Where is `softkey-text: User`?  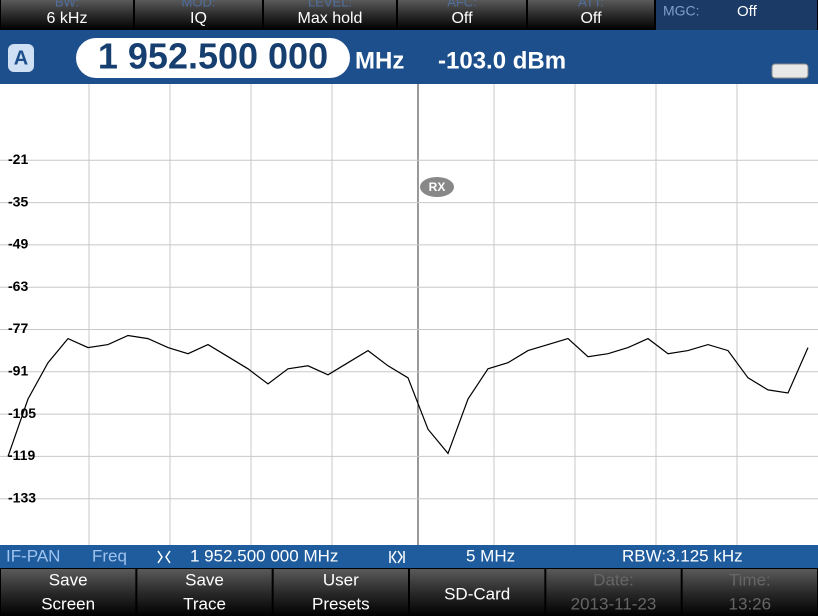 softkey-text: User is located at coordinates (341, 579).